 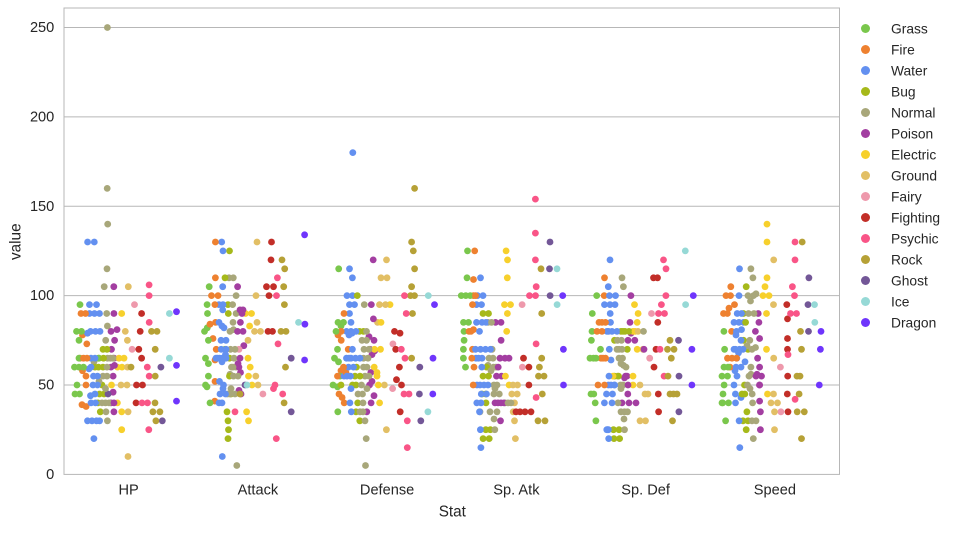 I want to click on svg-text: Fairy, so click(x=906, y=196).